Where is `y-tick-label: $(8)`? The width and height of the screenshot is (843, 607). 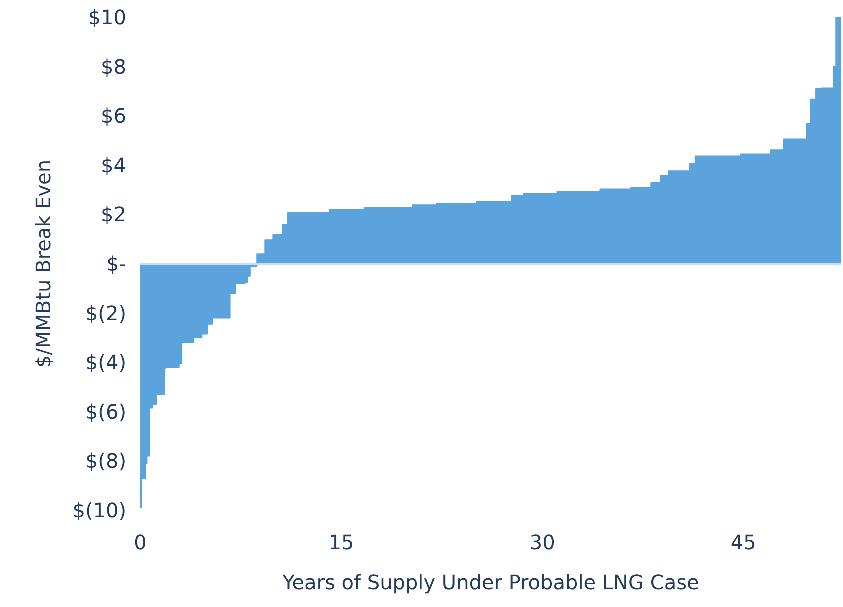
y-tick-label: $(8) is located at coordinates (106, 461).